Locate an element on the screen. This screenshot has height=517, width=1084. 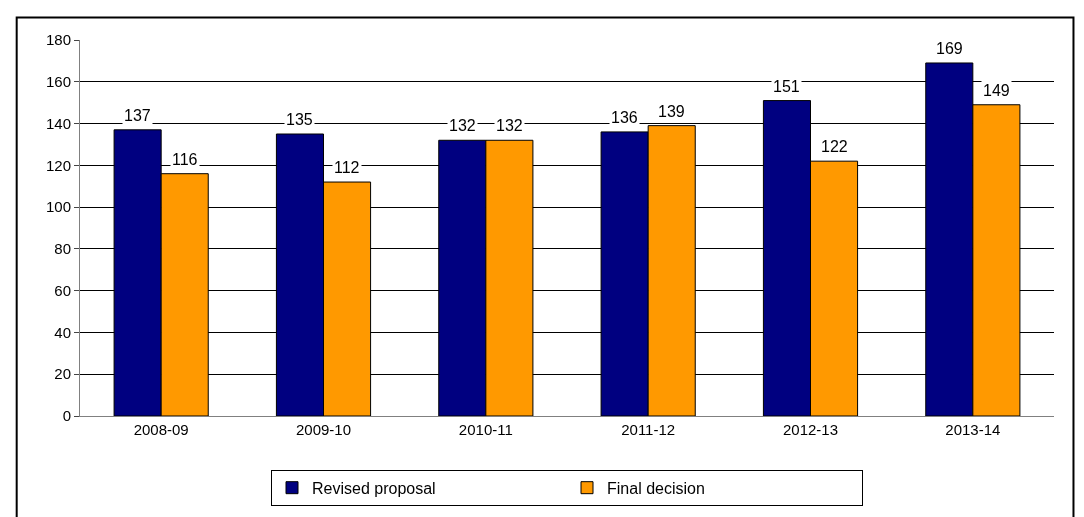
data-label: 135 is located at coordinates (299, 119).